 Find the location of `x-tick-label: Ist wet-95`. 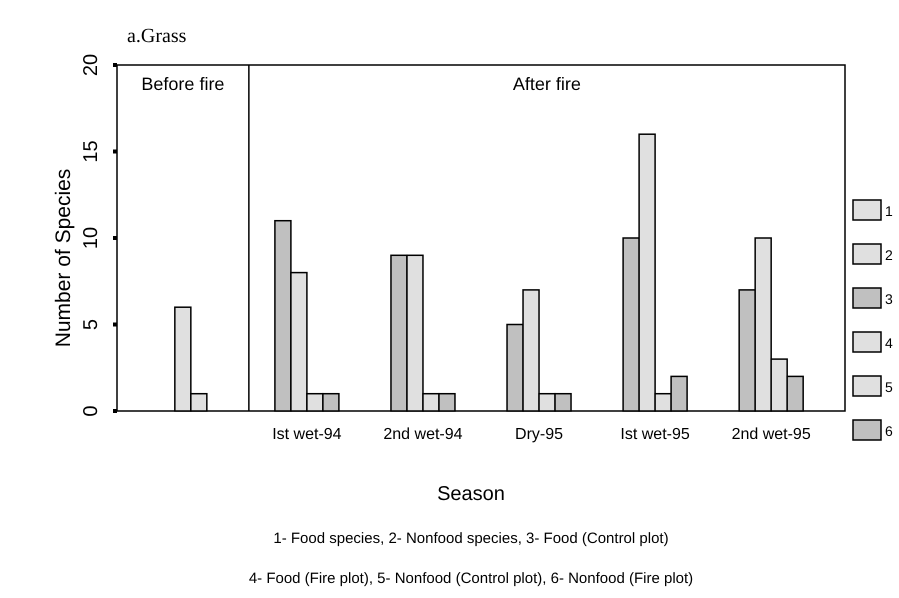

x-tick-label: Ist wet-95 is located at coordinates (655, 434).